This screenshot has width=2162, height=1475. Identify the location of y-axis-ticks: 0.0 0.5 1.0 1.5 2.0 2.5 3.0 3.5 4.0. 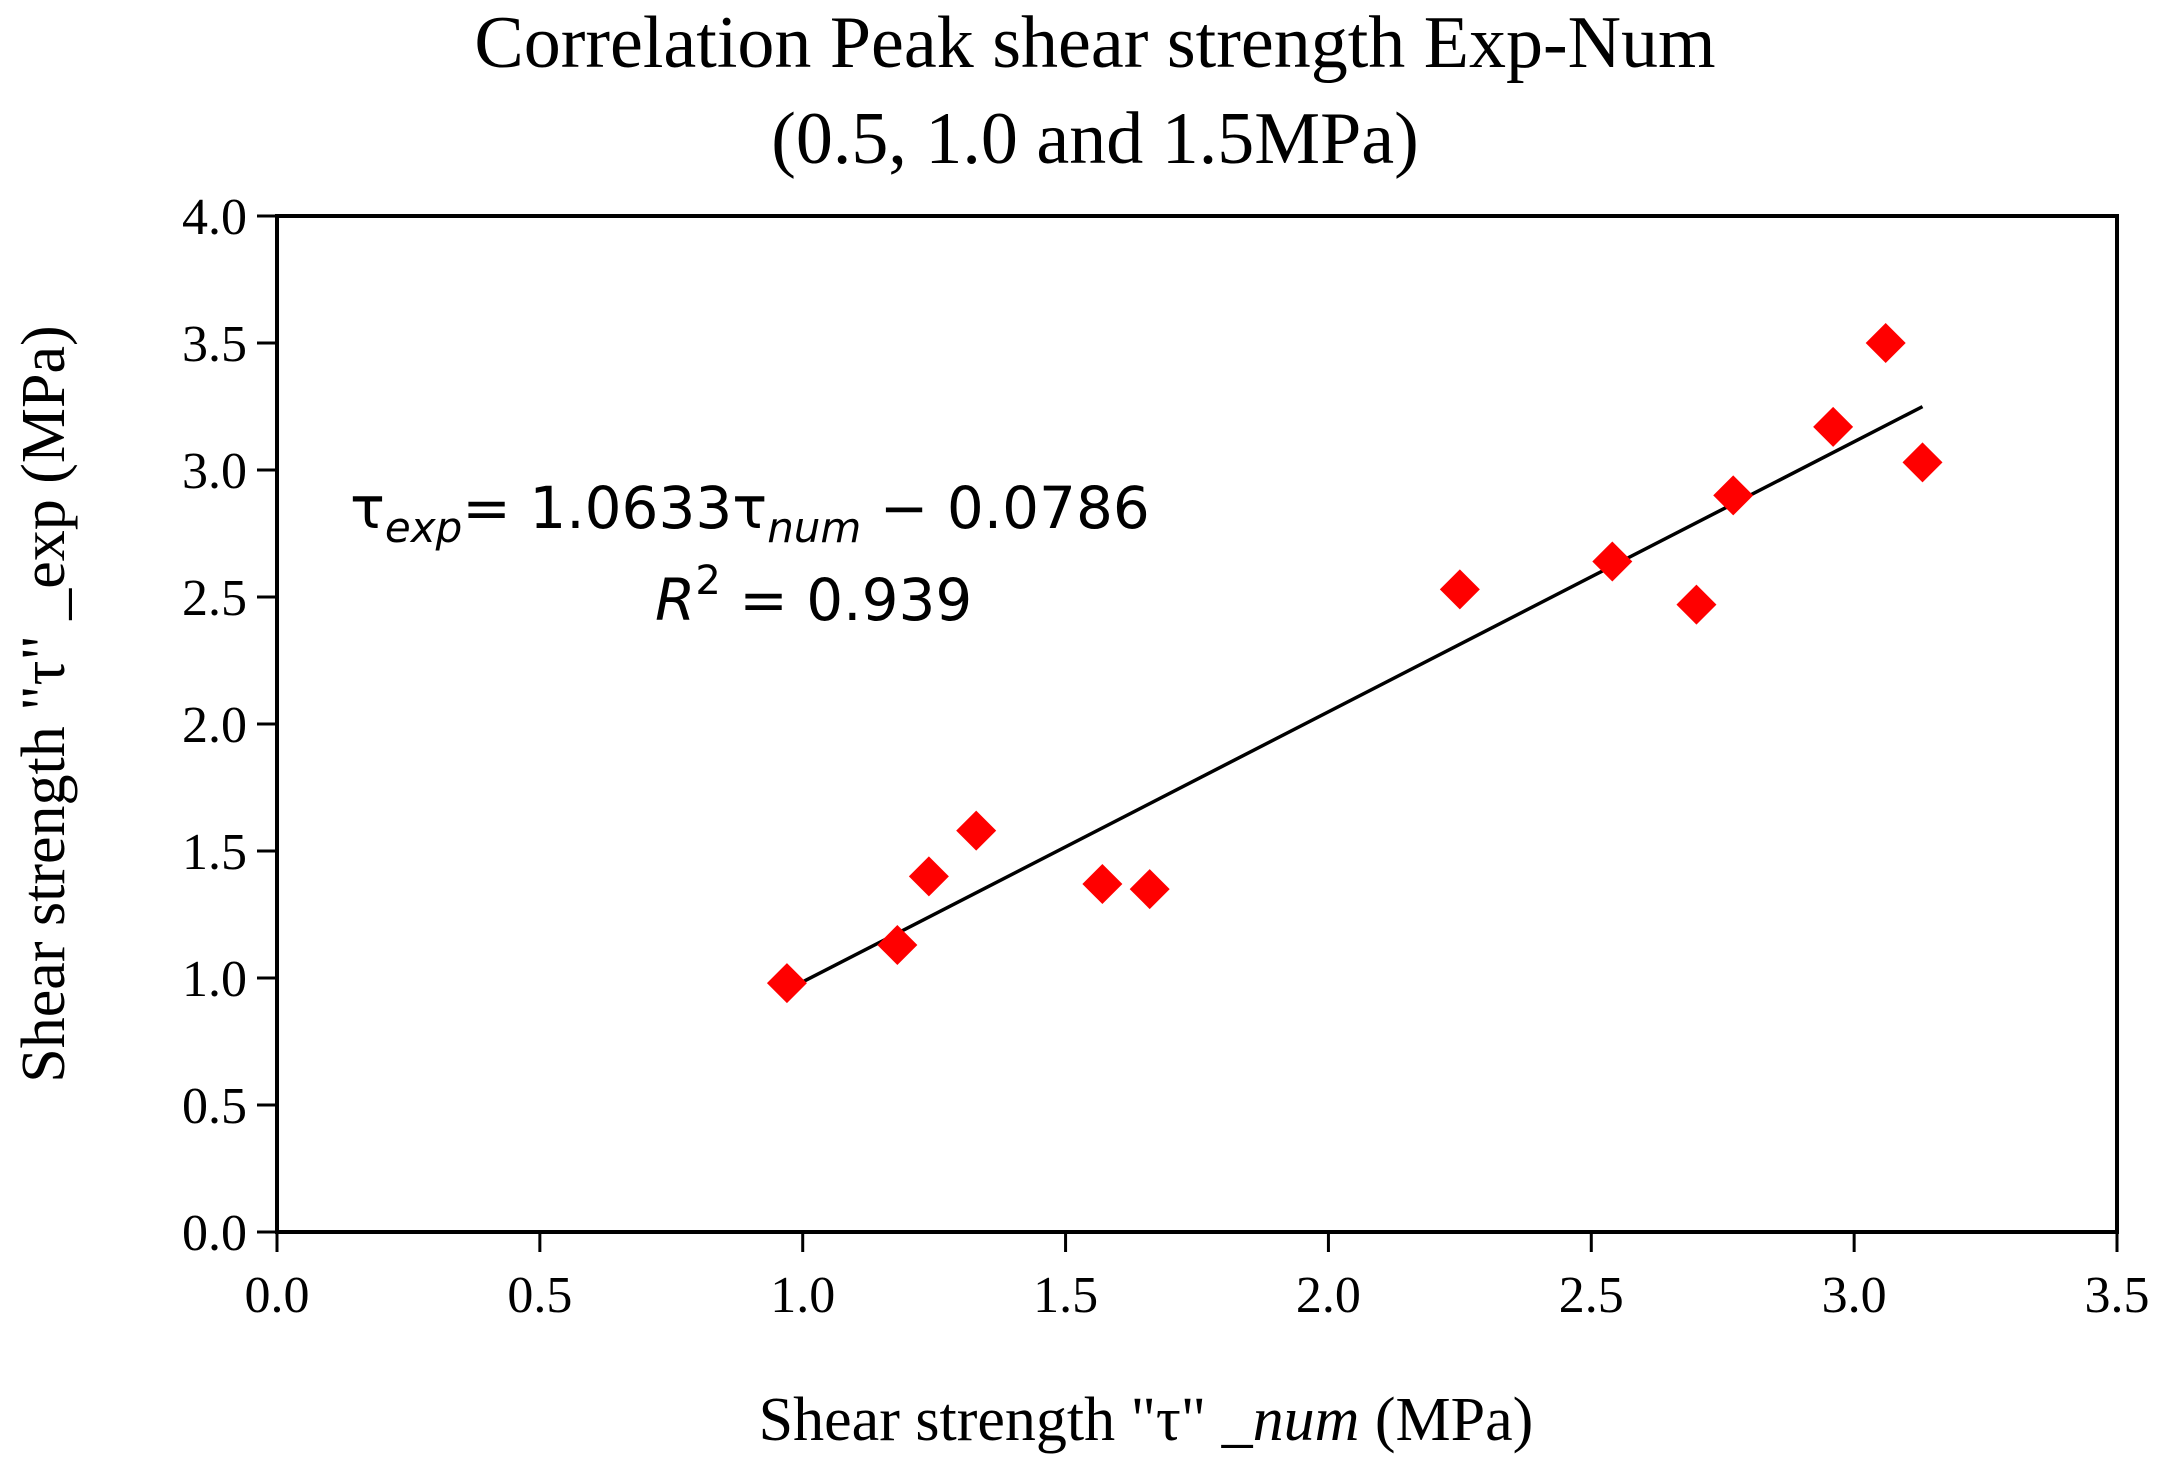
(229, 725).